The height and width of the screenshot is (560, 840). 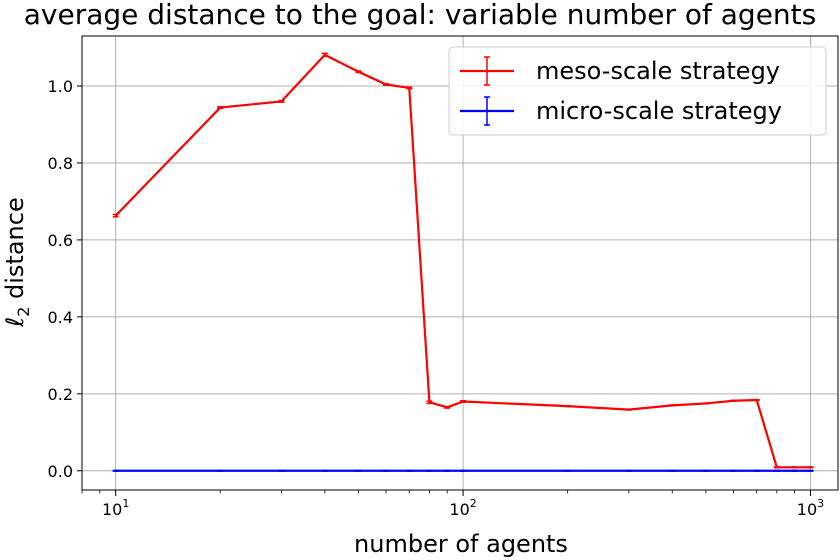 What do you see at coordinates (15, 322) in the screenshot?
I see `y-axis-label-main: ℓ` at bounding box center [15, 322].